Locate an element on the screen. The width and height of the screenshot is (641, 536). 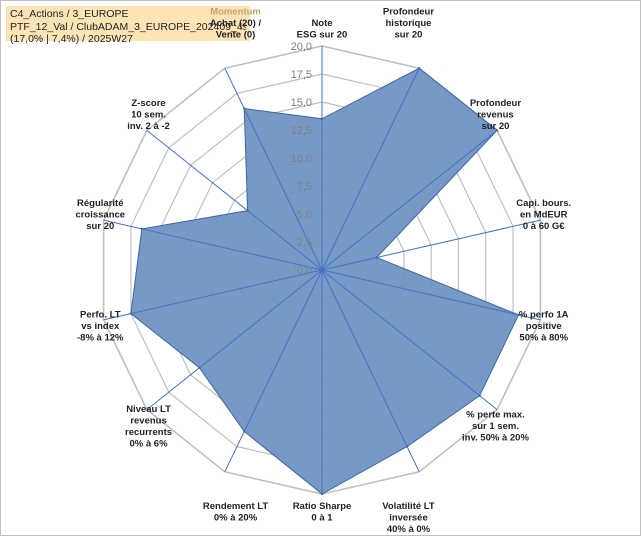
tick-label: 0,0 is located at coordinates (304, 271).